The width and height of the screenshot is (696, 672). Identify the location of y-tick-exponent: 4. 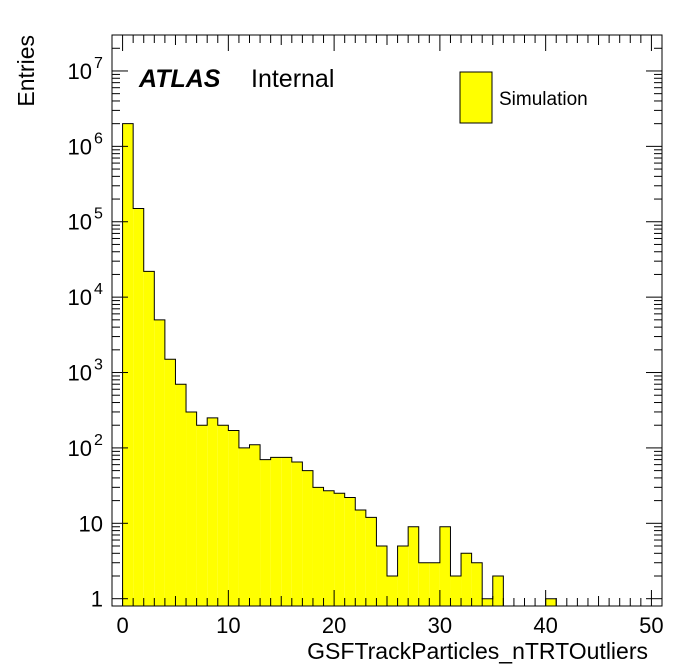
(98, 289).